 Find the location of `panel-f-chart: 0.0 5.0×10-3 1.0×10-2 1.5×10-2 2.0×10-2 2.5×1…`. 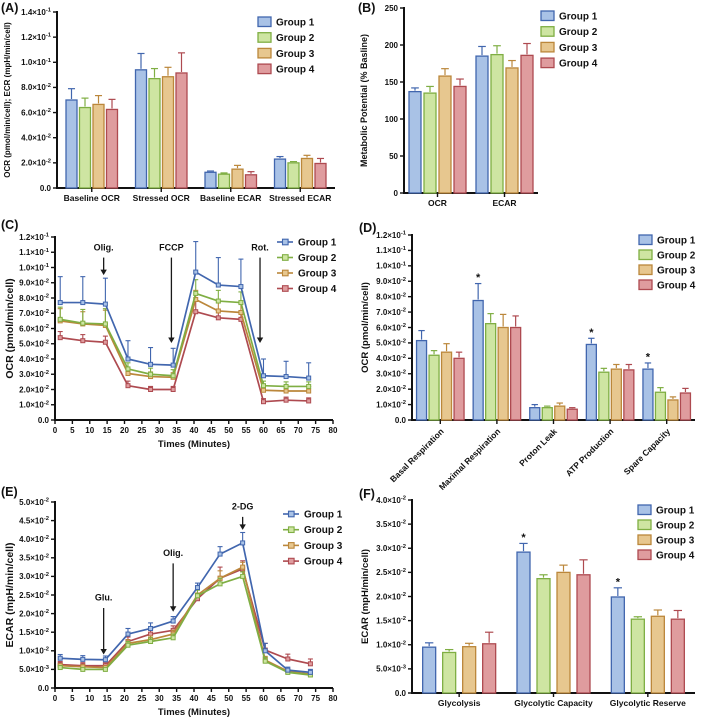

panel-f-chart: 0.0 5.0×10-3 1.0×10-2 1.5×10-2 2.0×10-2 2.5×1… is located at coordinates (527, 602).